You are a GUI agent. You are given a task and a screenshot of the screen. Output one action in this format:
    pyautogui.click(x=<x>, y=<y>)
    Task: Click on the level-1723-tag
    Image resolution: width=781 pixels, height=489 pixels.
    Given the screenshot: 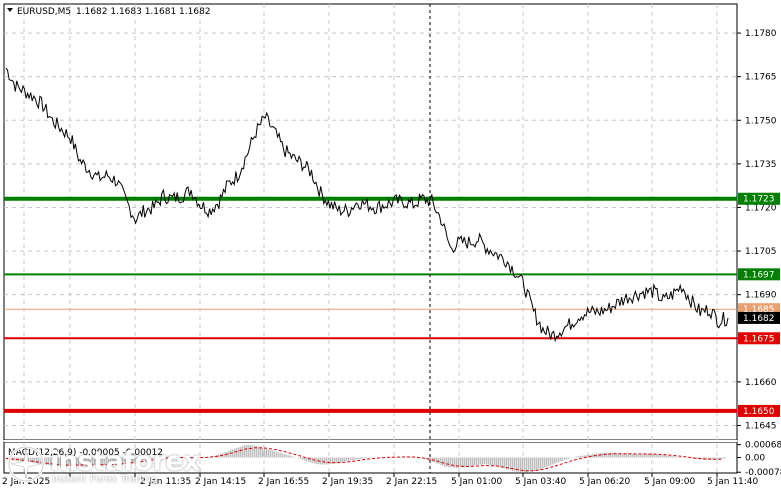 What is the action you would take?
    pyautogui.click(x=759, y=198)
    